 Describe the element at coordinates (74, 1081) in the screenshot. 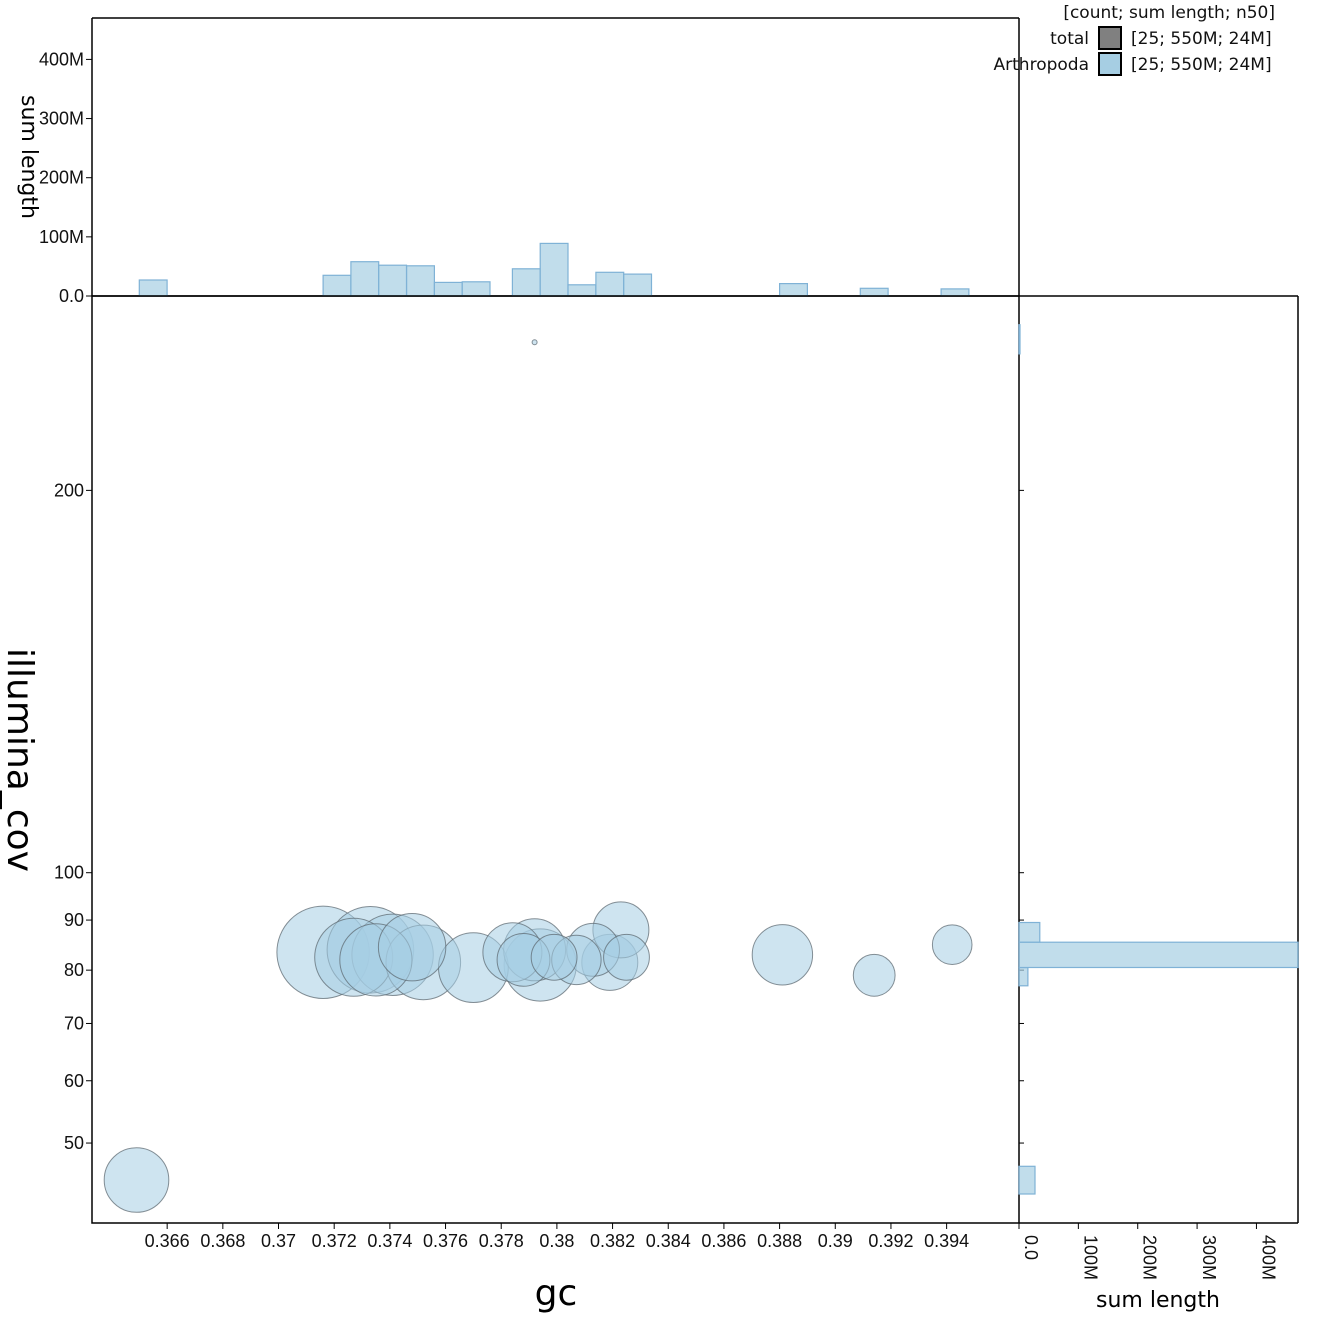

I see `y-tick-label: 60` at that location.